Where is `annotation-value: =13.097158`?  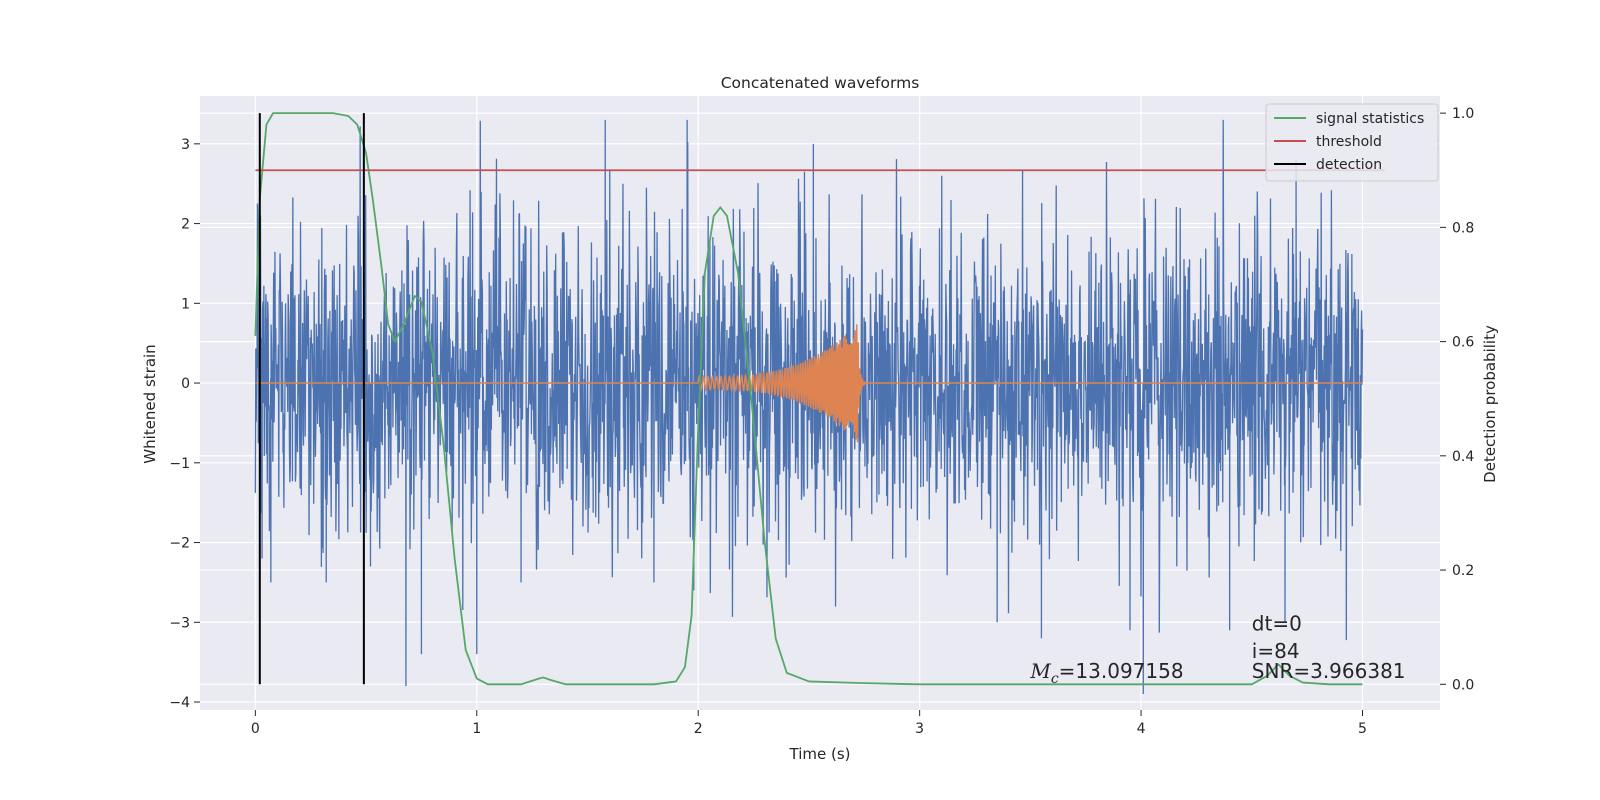 annotation-value: =13.097158 is located at coordinates (1121, 671).